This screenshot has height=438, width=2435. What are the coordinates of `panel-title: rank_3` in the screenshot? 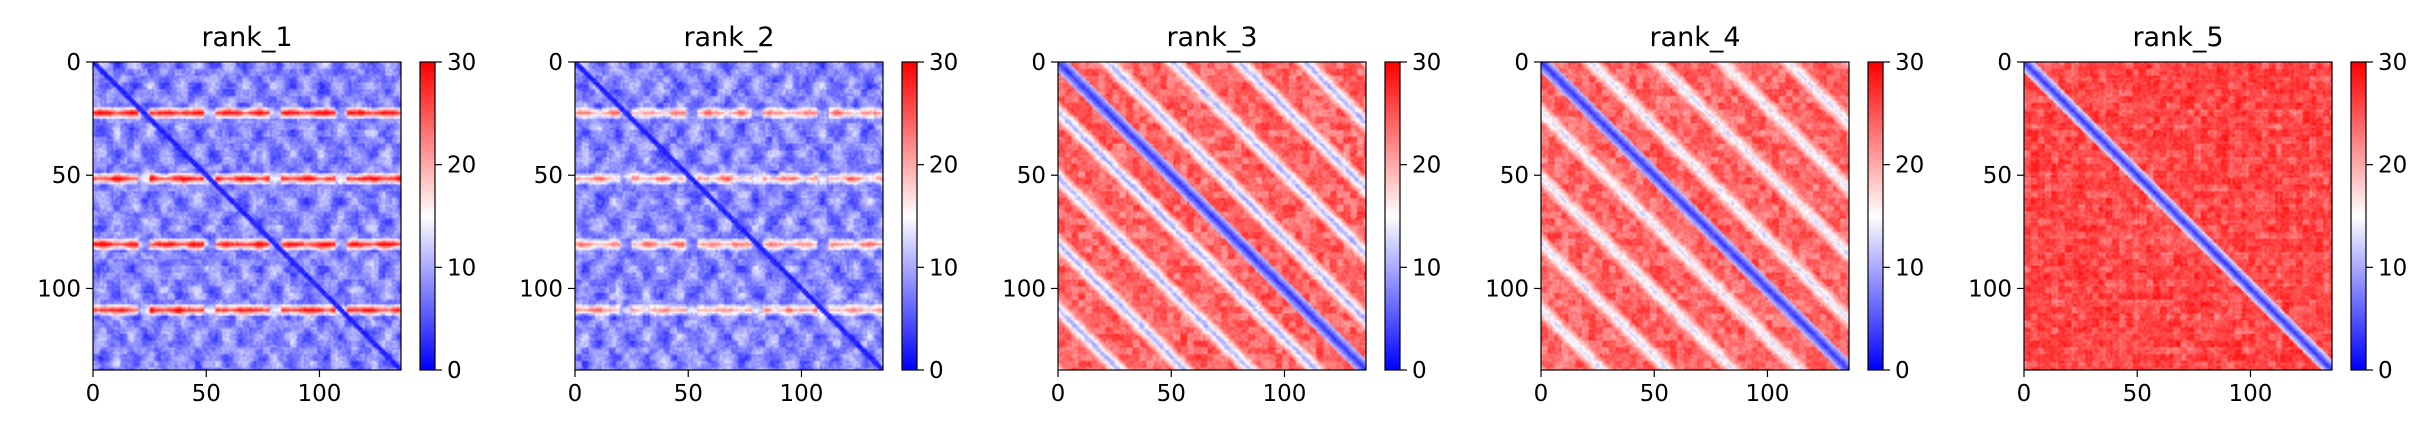 It's located at (1211, 37).